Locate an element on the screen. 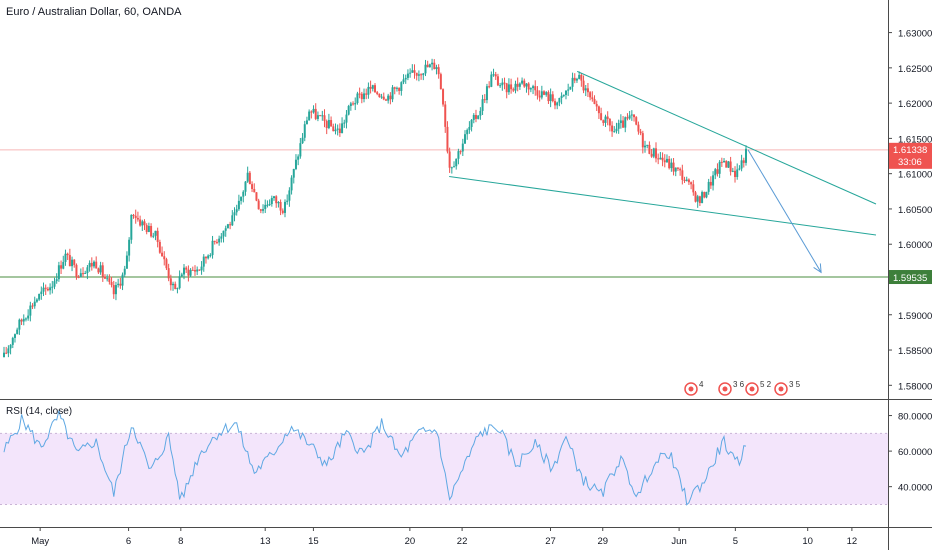  event-badge: 3 6 is located at coordinates (731, 388).